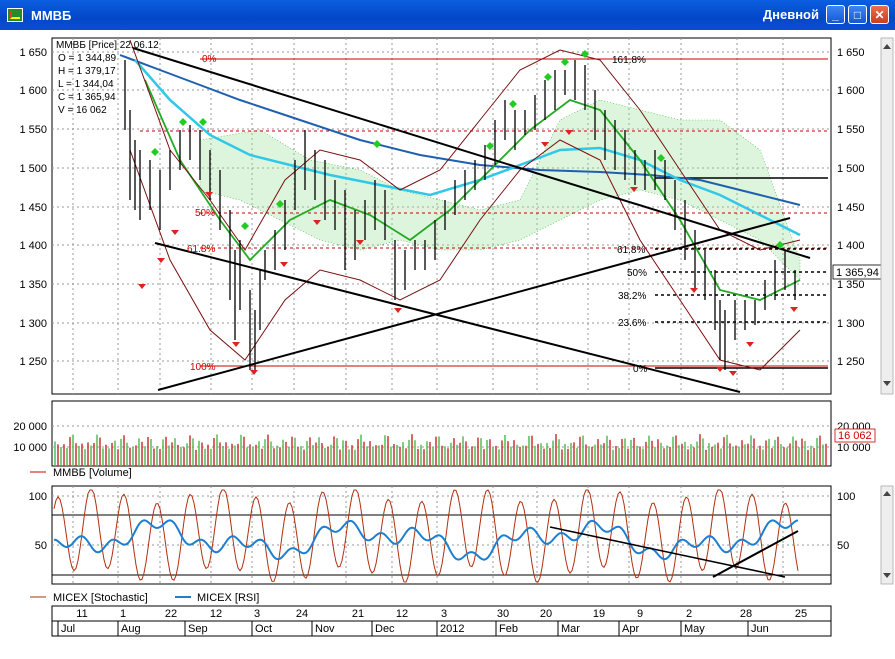 This screenshot has height=659, width=895. What do you see at coordinates (851, 246) in the screenshot?
I see `price-tick-right: 1 400` at bounding box center [851, 246].